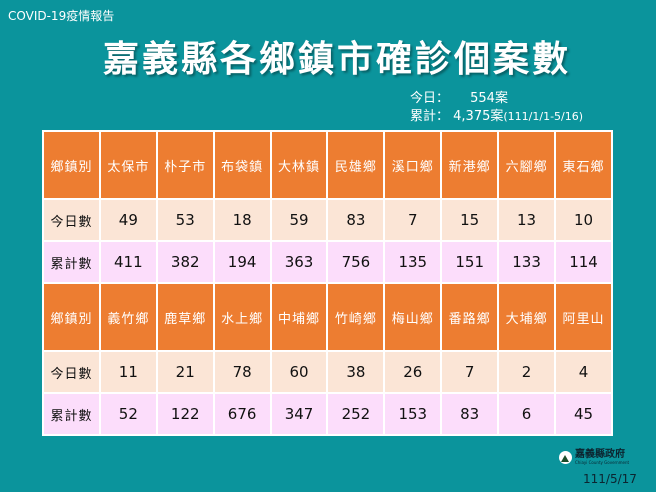 The image size is (656, 492). Describe the element at coordinates (413, 165) in the screenshot. I see `town-name: 溪口鄉` at that location.